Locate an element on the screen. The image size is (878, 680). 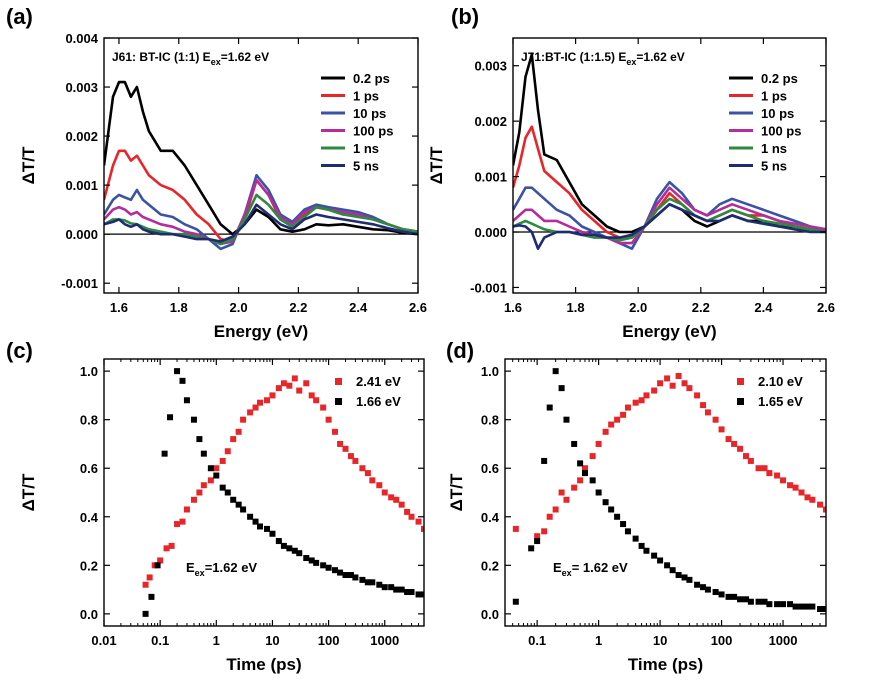
legend-swatch is located at coordinates (338, 401).